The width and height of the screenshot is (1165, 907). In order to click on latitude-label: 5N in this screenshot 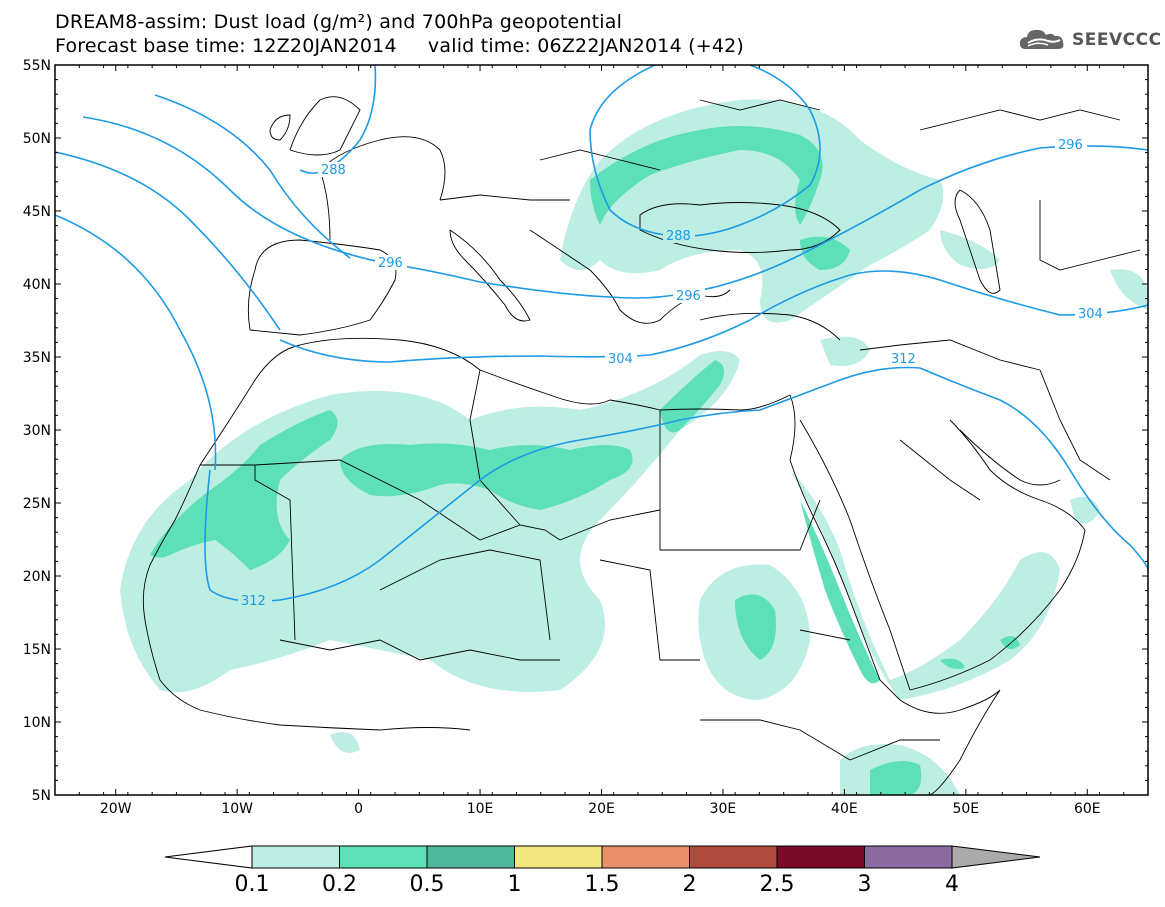, I will do `click(41, 796)`.